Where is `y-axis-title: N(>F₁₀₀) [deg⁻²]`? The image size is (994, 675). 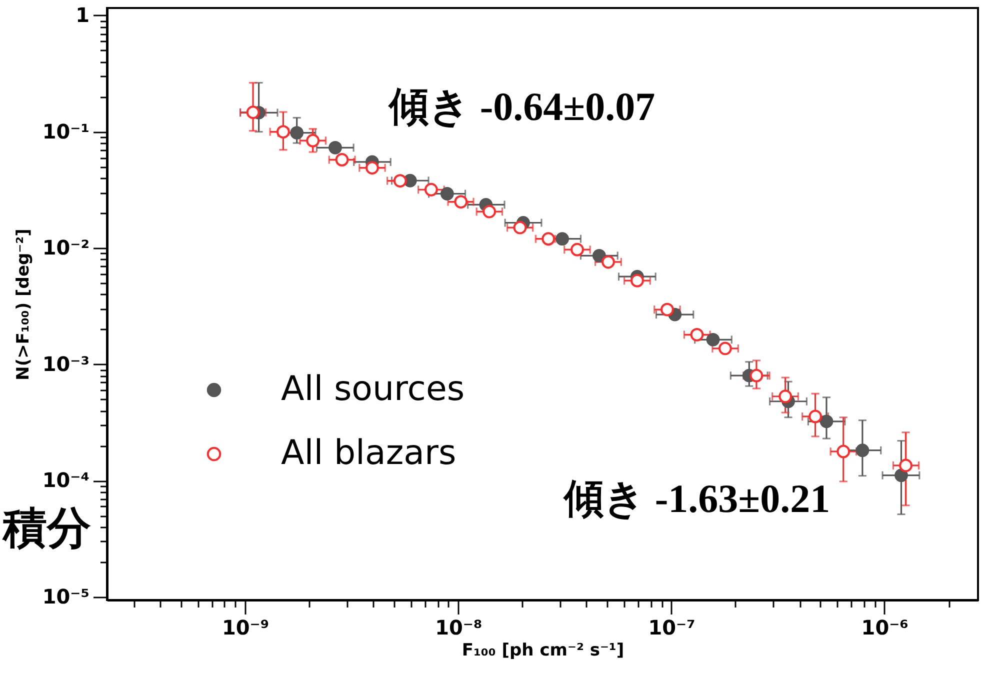
y-axis-title: N(>F₁₀₀) [deg⁻²] is located at coordinates (23, 304).